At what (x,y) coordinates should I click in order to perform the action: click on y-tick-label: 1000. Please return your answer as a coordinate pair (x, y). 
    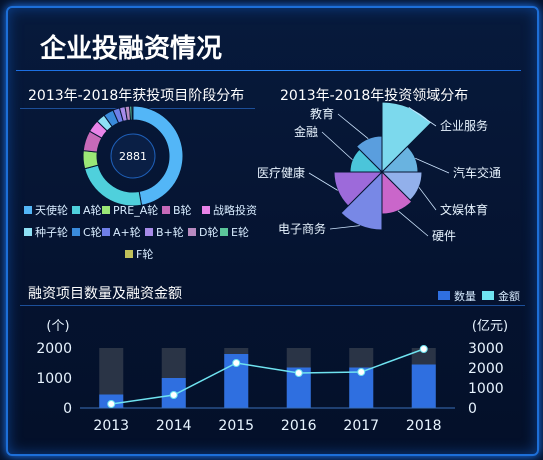
    Looking at the image, I should click on (54, 379).